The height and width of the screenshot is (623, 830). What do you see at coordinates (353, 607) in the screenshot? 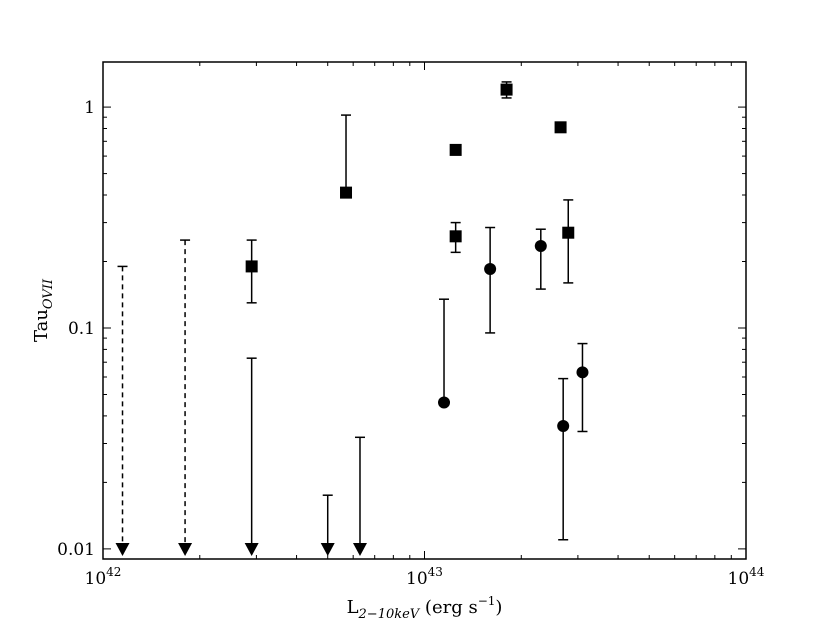
I see `x-axis-label-main: L` at bounding box center [353, 607].